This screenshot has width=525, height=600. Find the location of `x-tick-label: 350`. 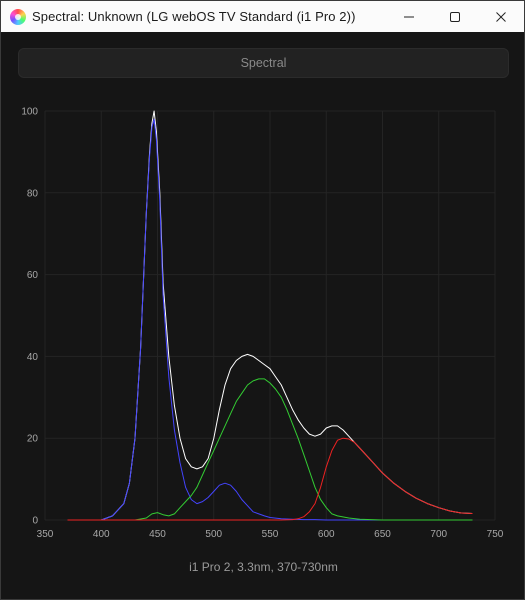

x-tick-label: 350 is located at coordinates (45, 534).